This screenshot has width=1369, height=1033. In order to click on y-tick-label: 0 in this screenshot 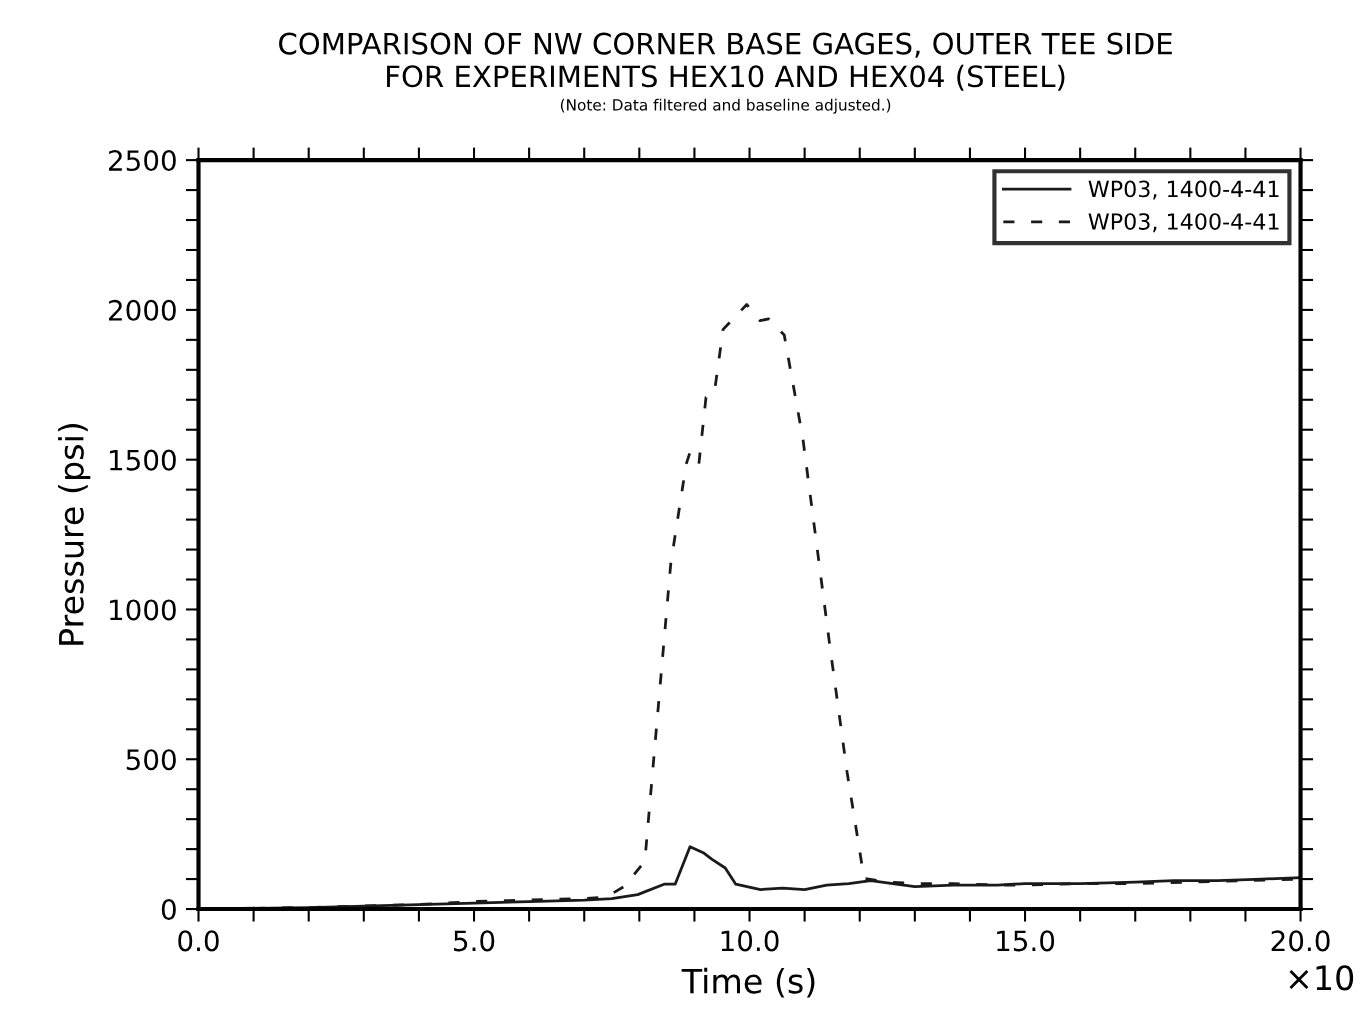, I will do `click(168, 909)`.